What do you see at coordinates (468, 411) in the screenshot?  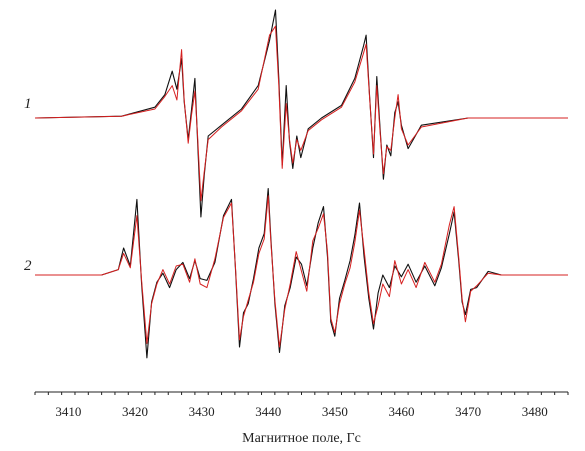 I see `x-tick-label: 3470` at bounding box center [468, 411].